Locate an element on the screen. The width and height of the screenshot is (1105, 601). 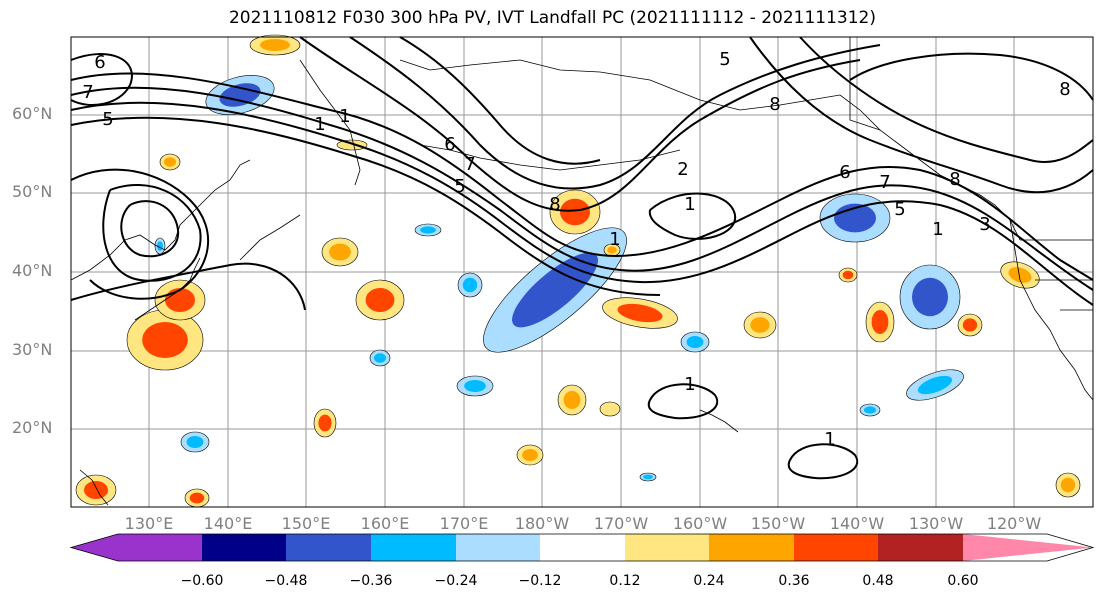
colorbar-label-024: 0.24 is located at coordinates (709, 581).